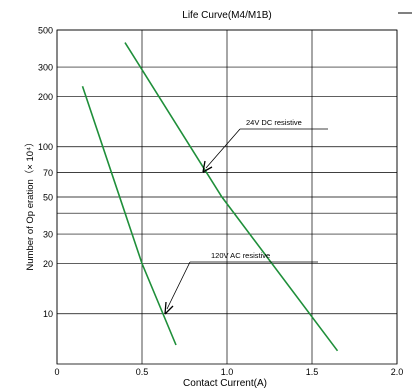  What do you see at coordinates (48, 198) in the screenshot?
I see `y-tick-label: 50` at bounding box center [48, 198].